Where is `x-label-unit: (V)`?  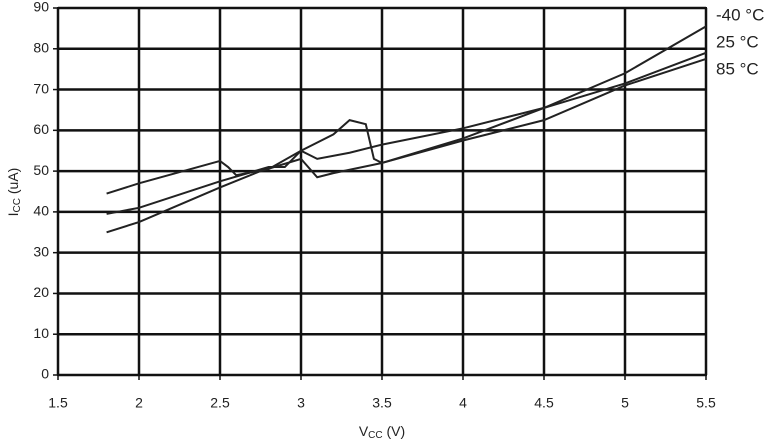
x-label-unit: (V) is located at coordinates (394, 431).